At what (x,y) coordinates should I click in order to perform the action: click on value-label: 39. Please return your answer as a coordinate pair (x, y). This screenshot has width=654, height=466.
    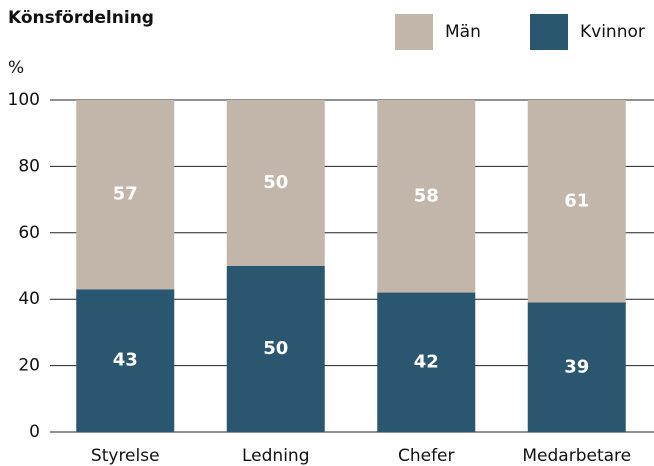
    Looking at the image, I should click on (576, 366).